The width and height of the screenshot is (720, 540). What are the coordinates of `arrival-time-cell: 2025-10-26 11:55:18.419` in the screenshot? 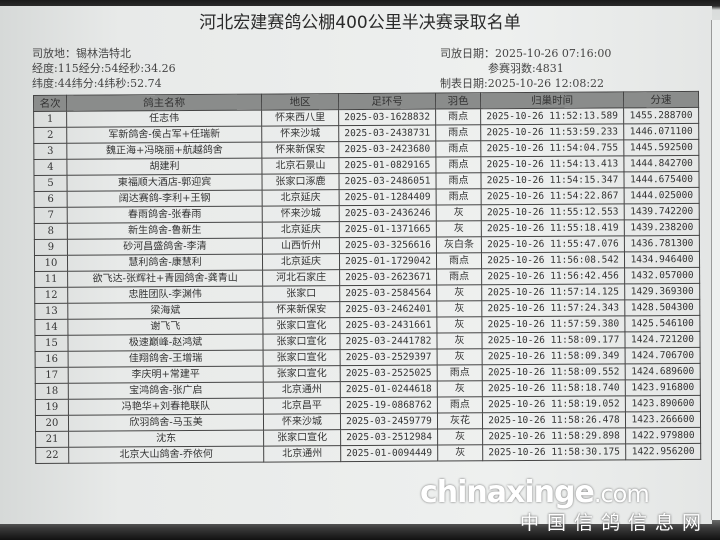 It's located at (553, 228).